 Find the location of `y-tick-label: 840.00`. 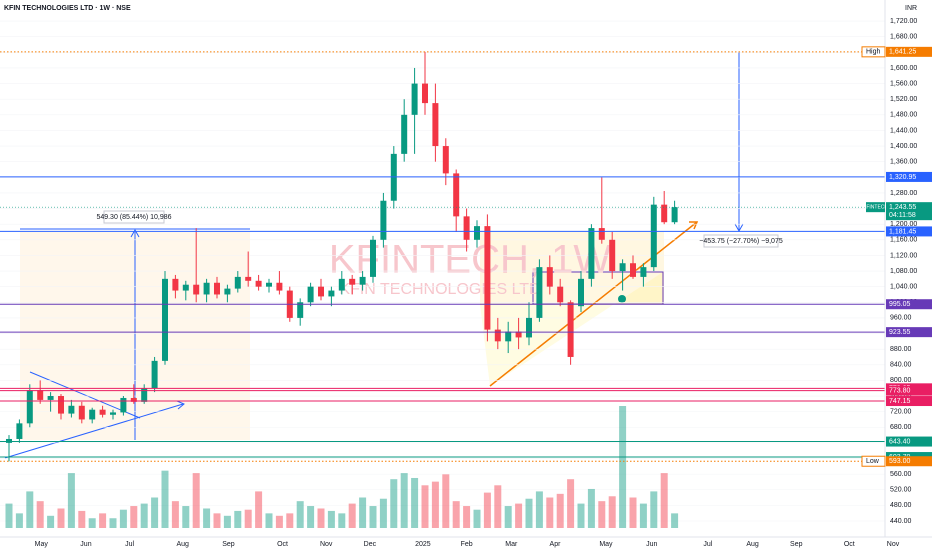

y-tick-label: 840.00 is located at coordinates (901, 365).